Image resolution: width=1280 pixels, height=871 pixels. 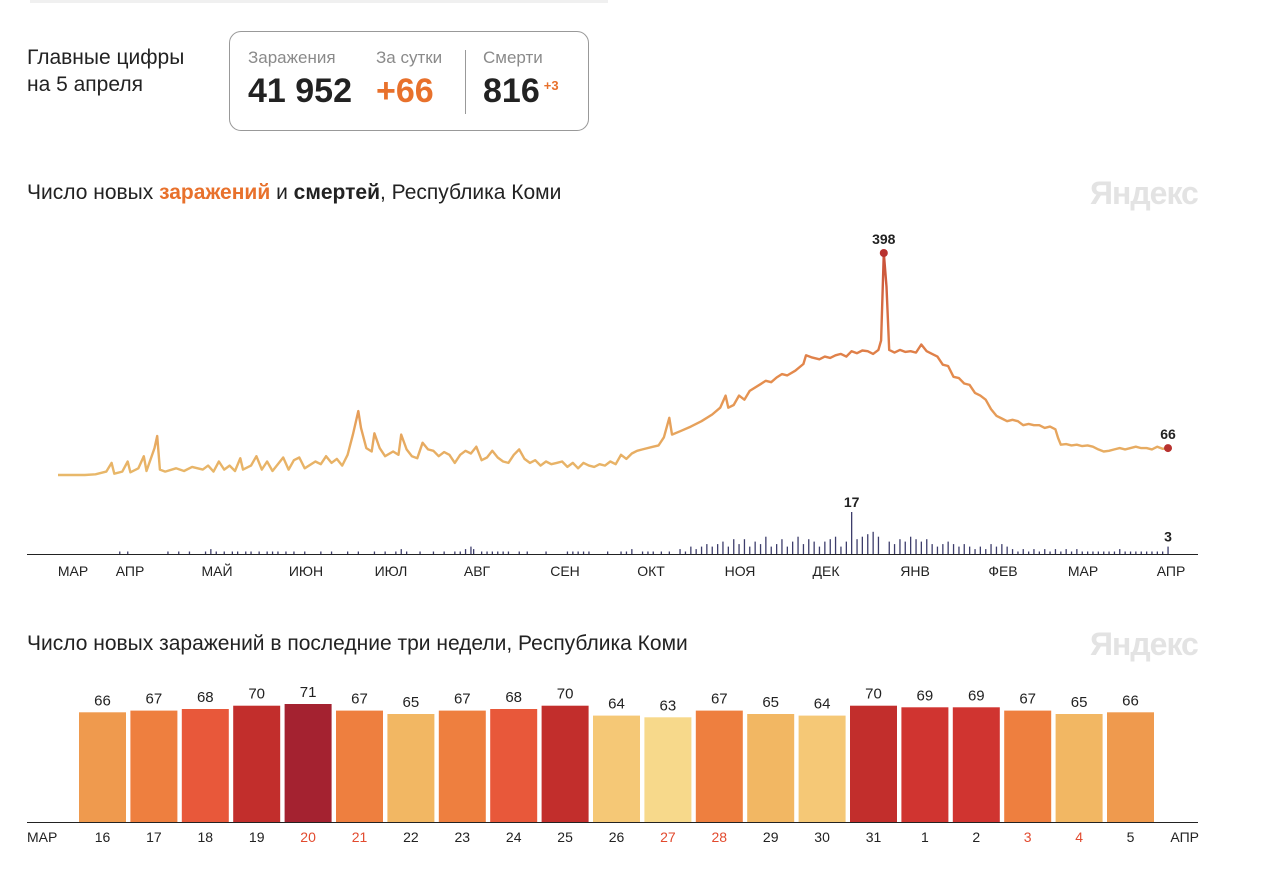 What do you see at coordinates (300, 91) in the screenshot?
I see `stat-infections-value: 41 952` at bounding box center [300, 91].